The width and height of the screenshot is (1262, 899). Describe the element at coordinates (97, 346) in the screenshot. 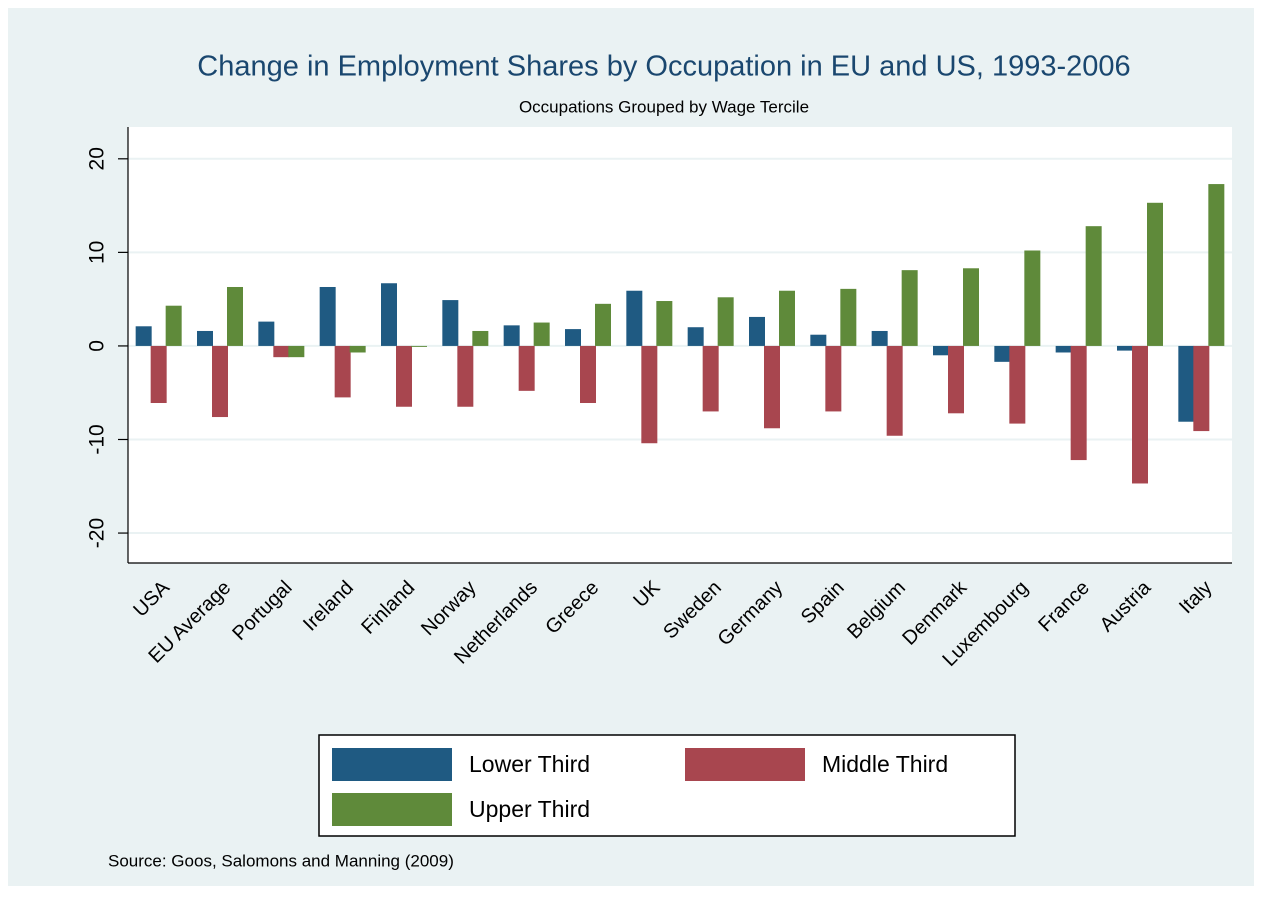

I see `y-tick-label: 0` at that location.